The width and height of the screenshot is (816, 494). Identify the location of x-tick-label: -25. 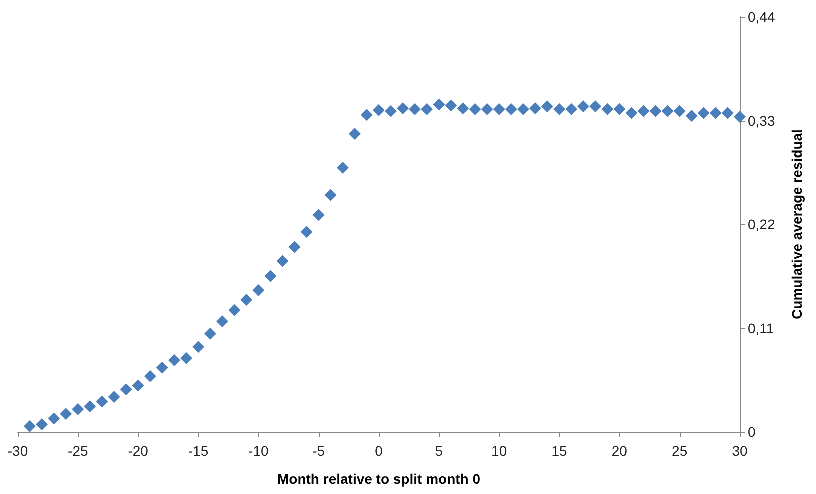
(78, 451).